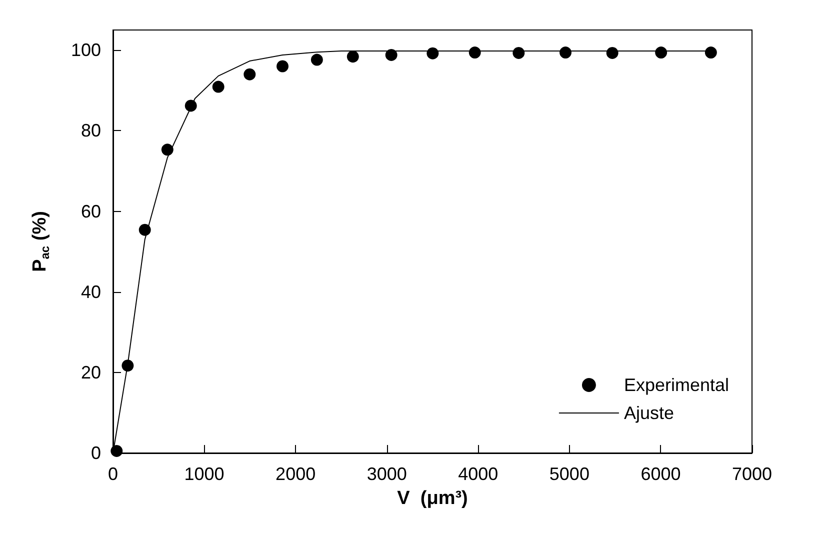 Image resolution: width=822 pixels, height=543 pixels. I want to click on x-tick-label: 3000, so click(386, 474).